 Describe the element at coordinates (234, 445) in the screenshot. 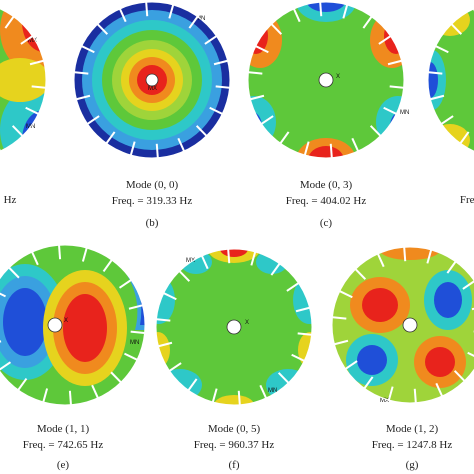

I see `freq-caption: Freq. = 960.37 Hz` at that location.